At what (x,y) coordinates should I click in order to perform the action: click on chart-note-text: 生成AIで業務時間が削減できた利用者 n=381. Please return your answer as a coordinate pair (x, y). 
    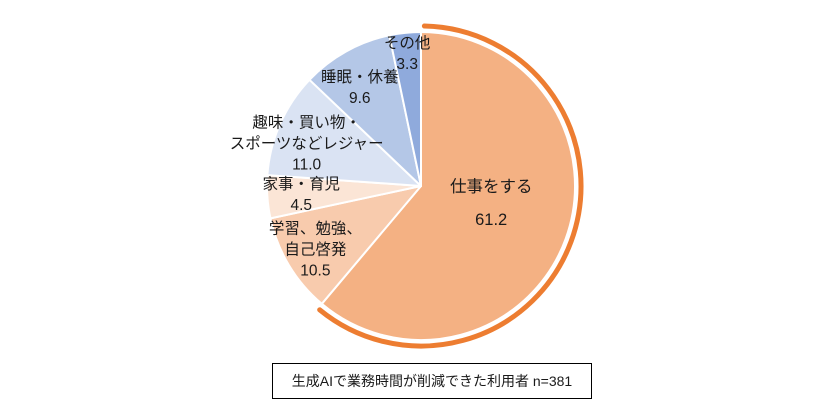
    Looking at the image, I should click on (432, 381).